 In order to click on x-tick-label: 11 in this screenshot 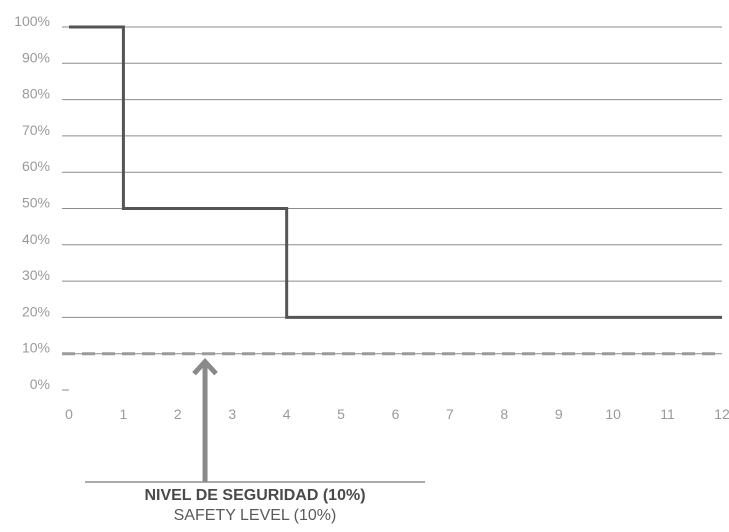, I will do `click(667, 414)`.